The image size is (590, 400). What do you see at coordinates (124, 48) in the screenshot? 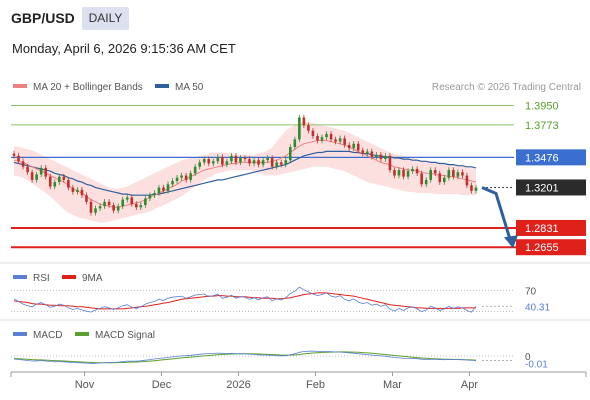
I see `timestamp: Monday, April 6, 2026 9:15:36 AM CET` at bounding box center [124, 48].